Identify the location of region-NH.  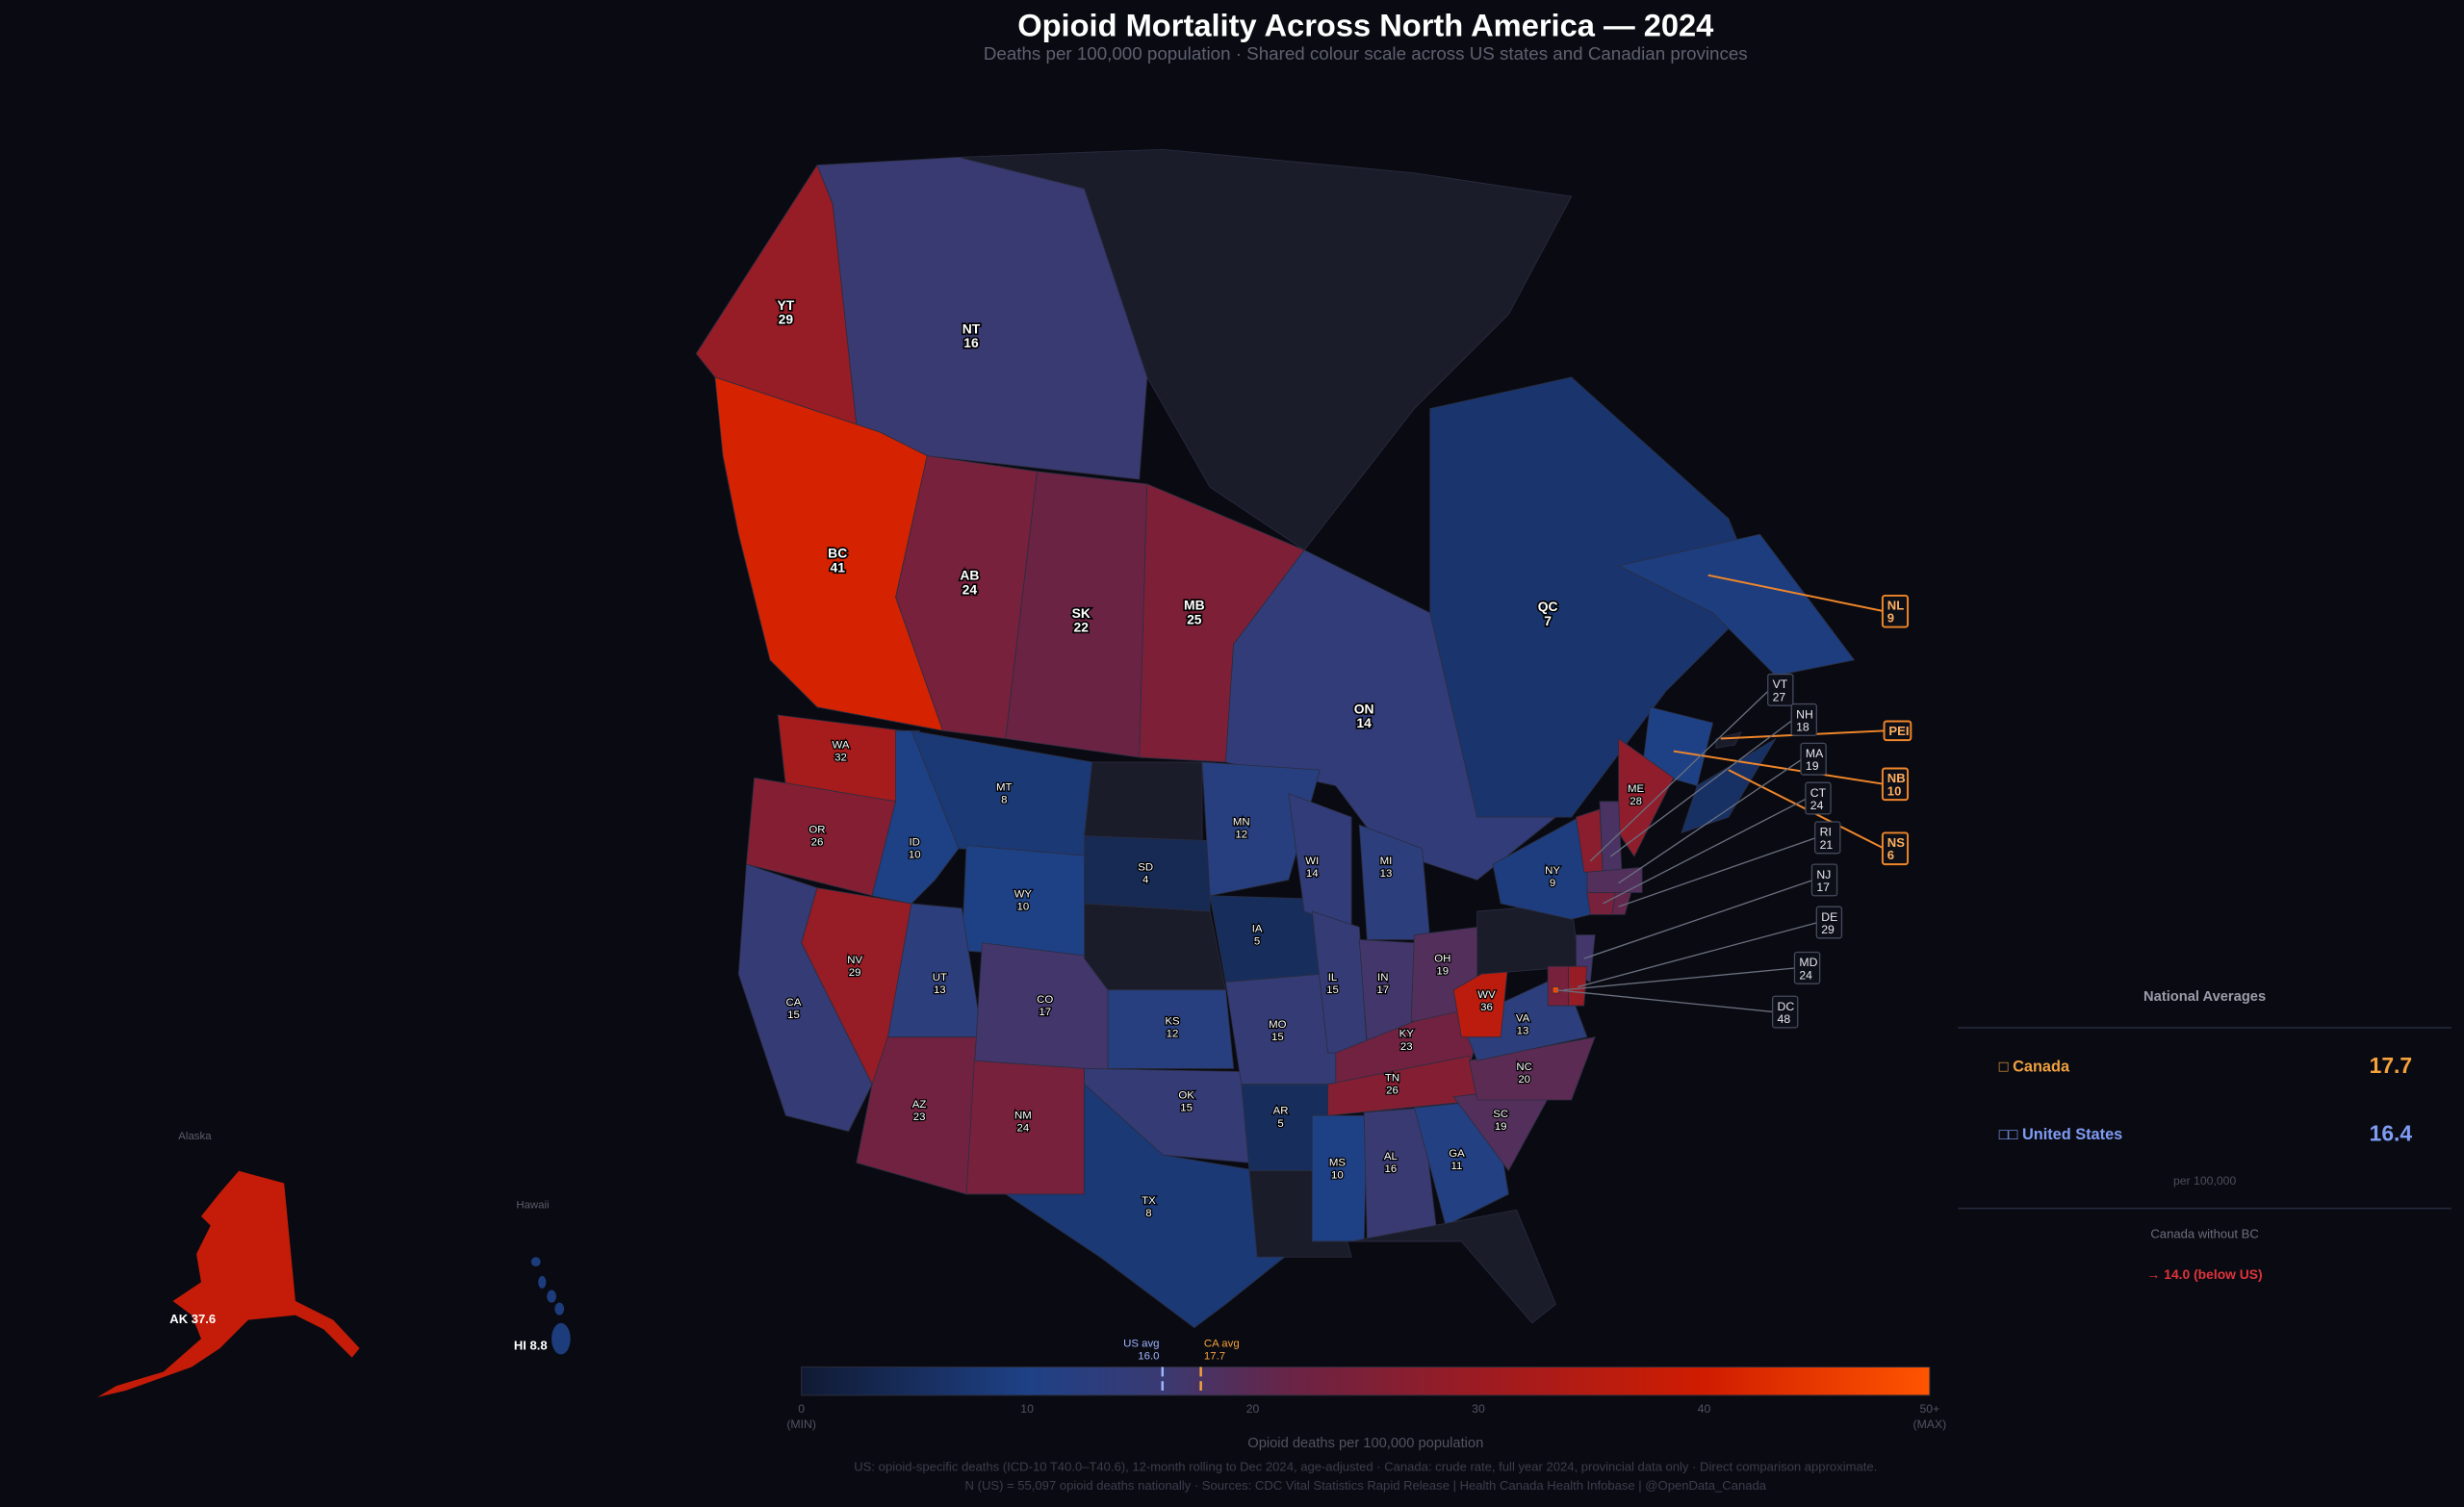
(1611, 837).